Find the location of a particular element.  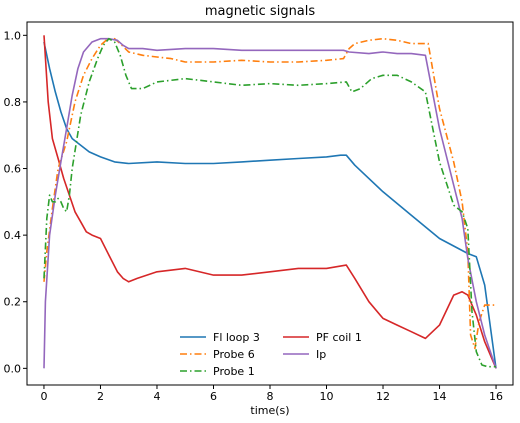

x-tick-label: 10 is located at coordinates (327, 396).